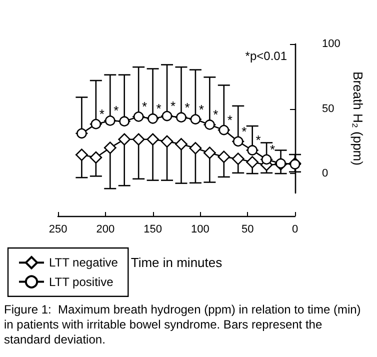  What do you see at coordinates (200, 230) in the screenshot?
I see `x-tick-label: 100` at bounding box center [200, 230].